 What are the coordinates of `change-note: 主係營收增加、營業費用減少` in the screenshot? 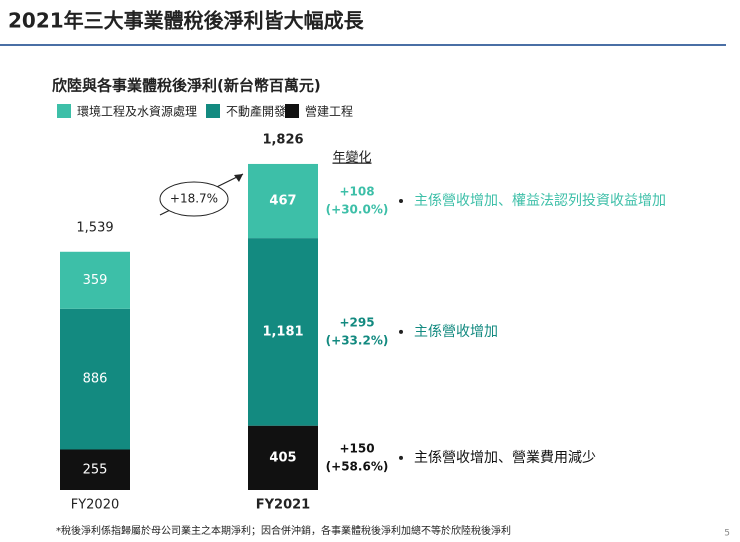 It's located at (505, 457).